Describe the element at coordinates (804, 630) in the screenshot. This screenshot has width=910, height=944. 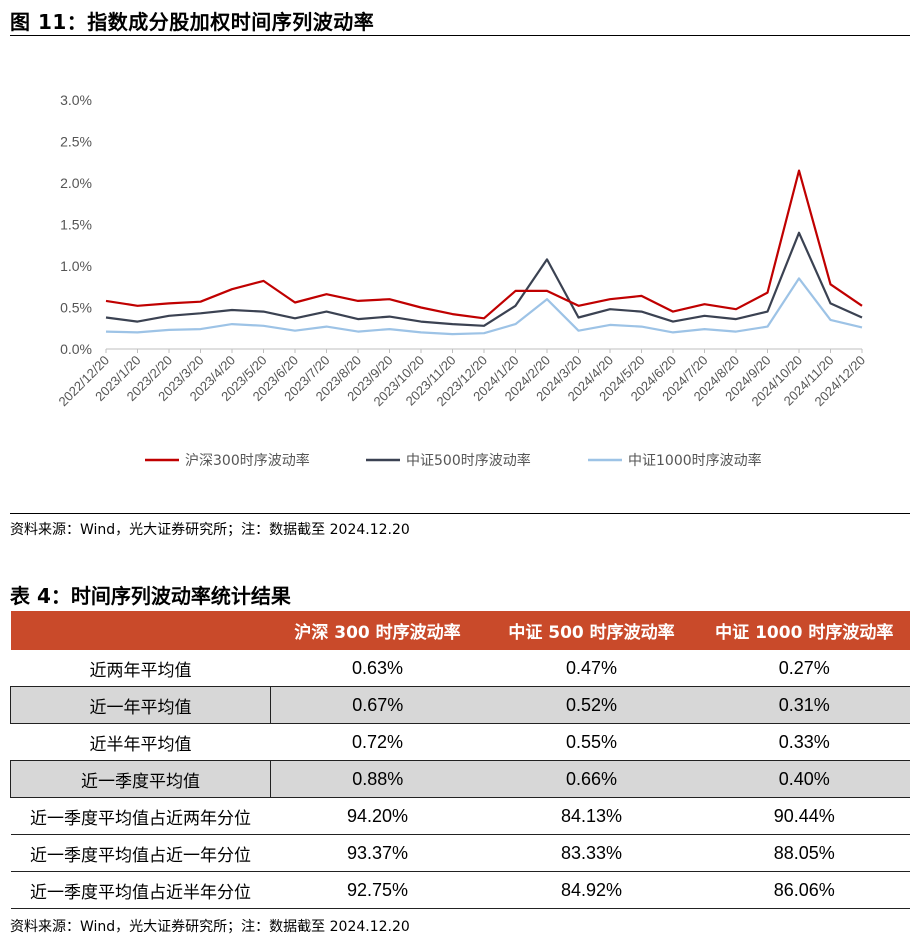
I see `header-cell: 中证 1000 时序波动率` at that location.